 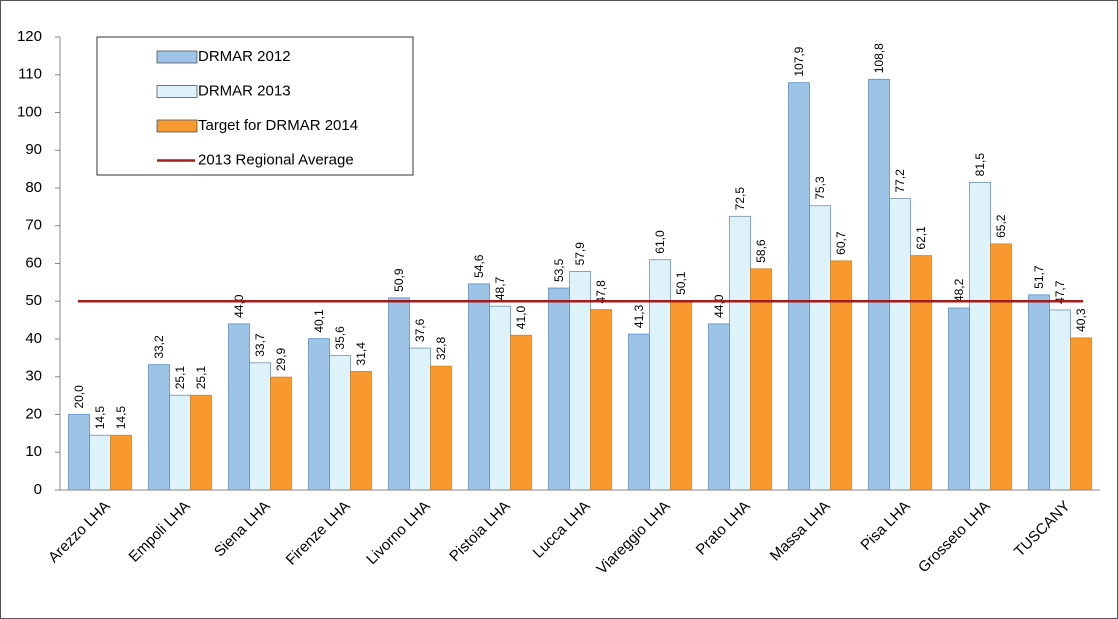 What do you see at coordinates (841, 243) in the screenshot?
I see `value-label: 60,7` at bounding box center [841, 243].